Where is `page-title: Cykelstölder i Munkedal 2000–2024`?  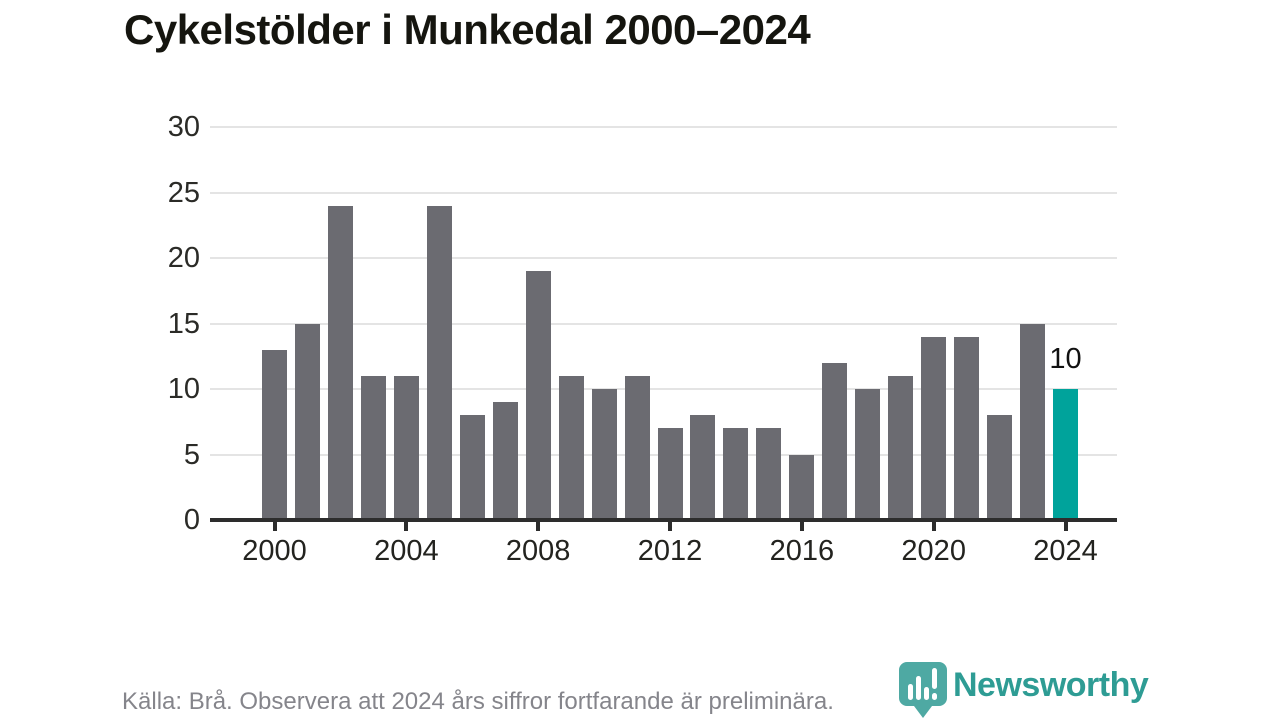
page-title: Cykelstölder i Munkedal 2000–2024 is located at coordinates (467, 29).